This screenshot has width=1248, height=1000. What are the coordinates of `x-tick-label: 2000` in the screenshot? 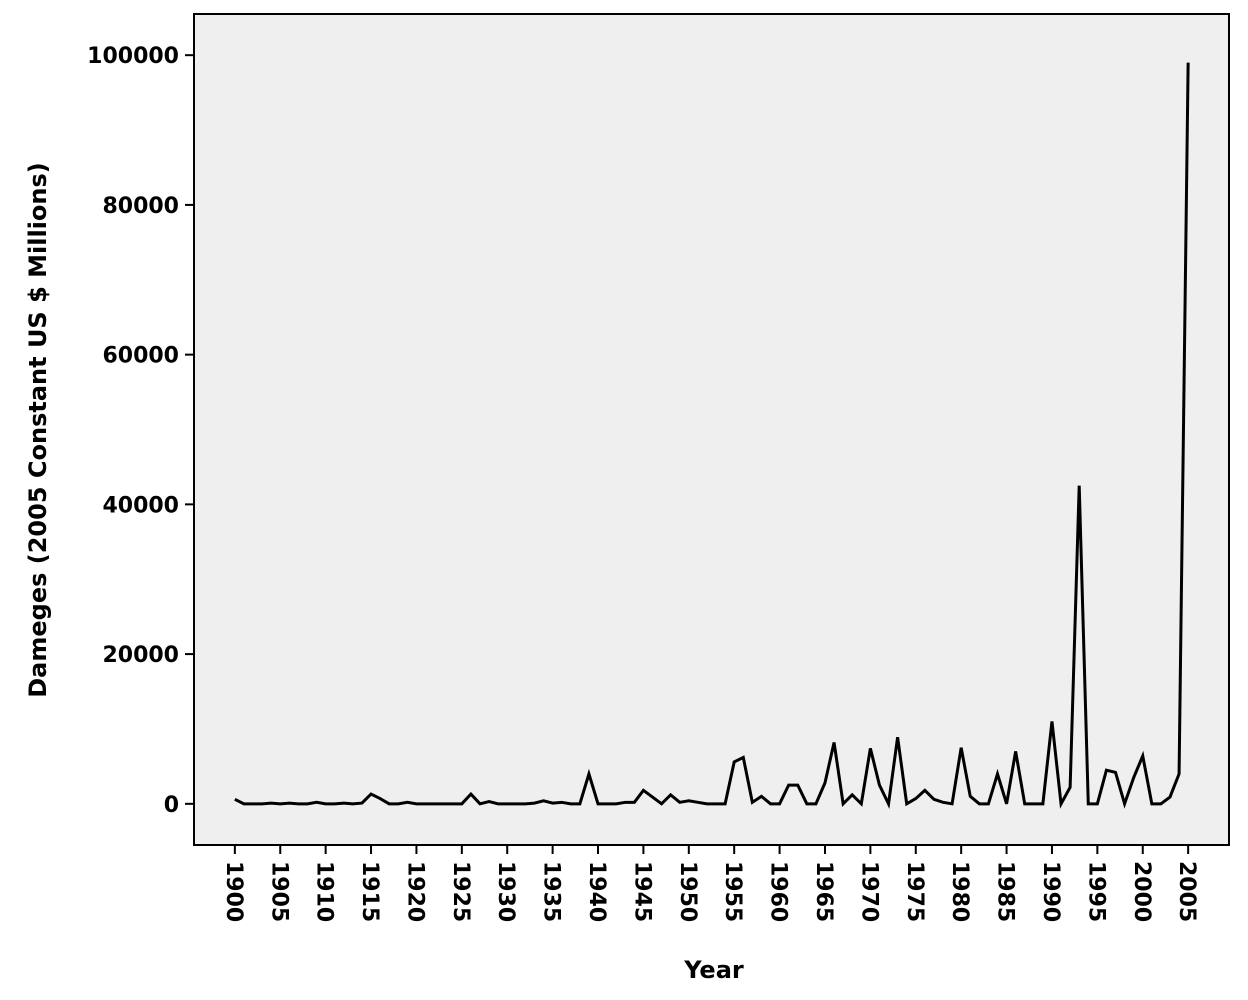 It's located at (1141, 891).